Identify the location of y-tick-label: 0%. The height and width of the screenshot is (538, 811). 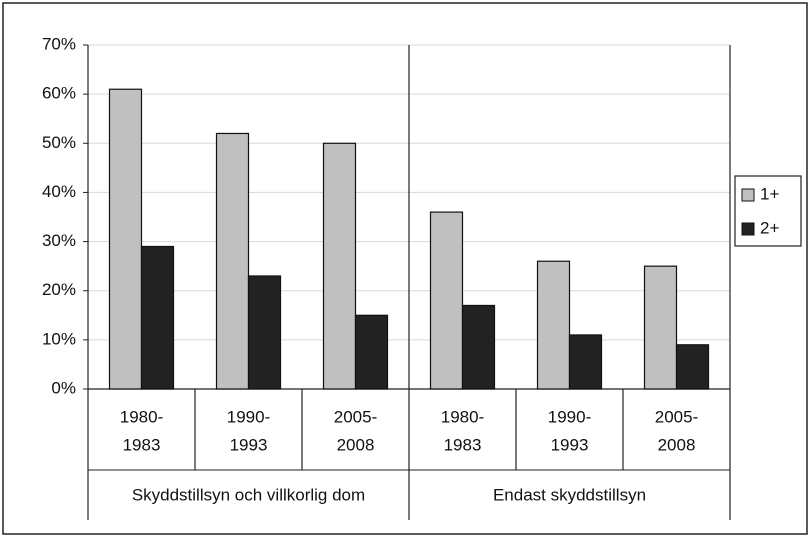
(63, 387).